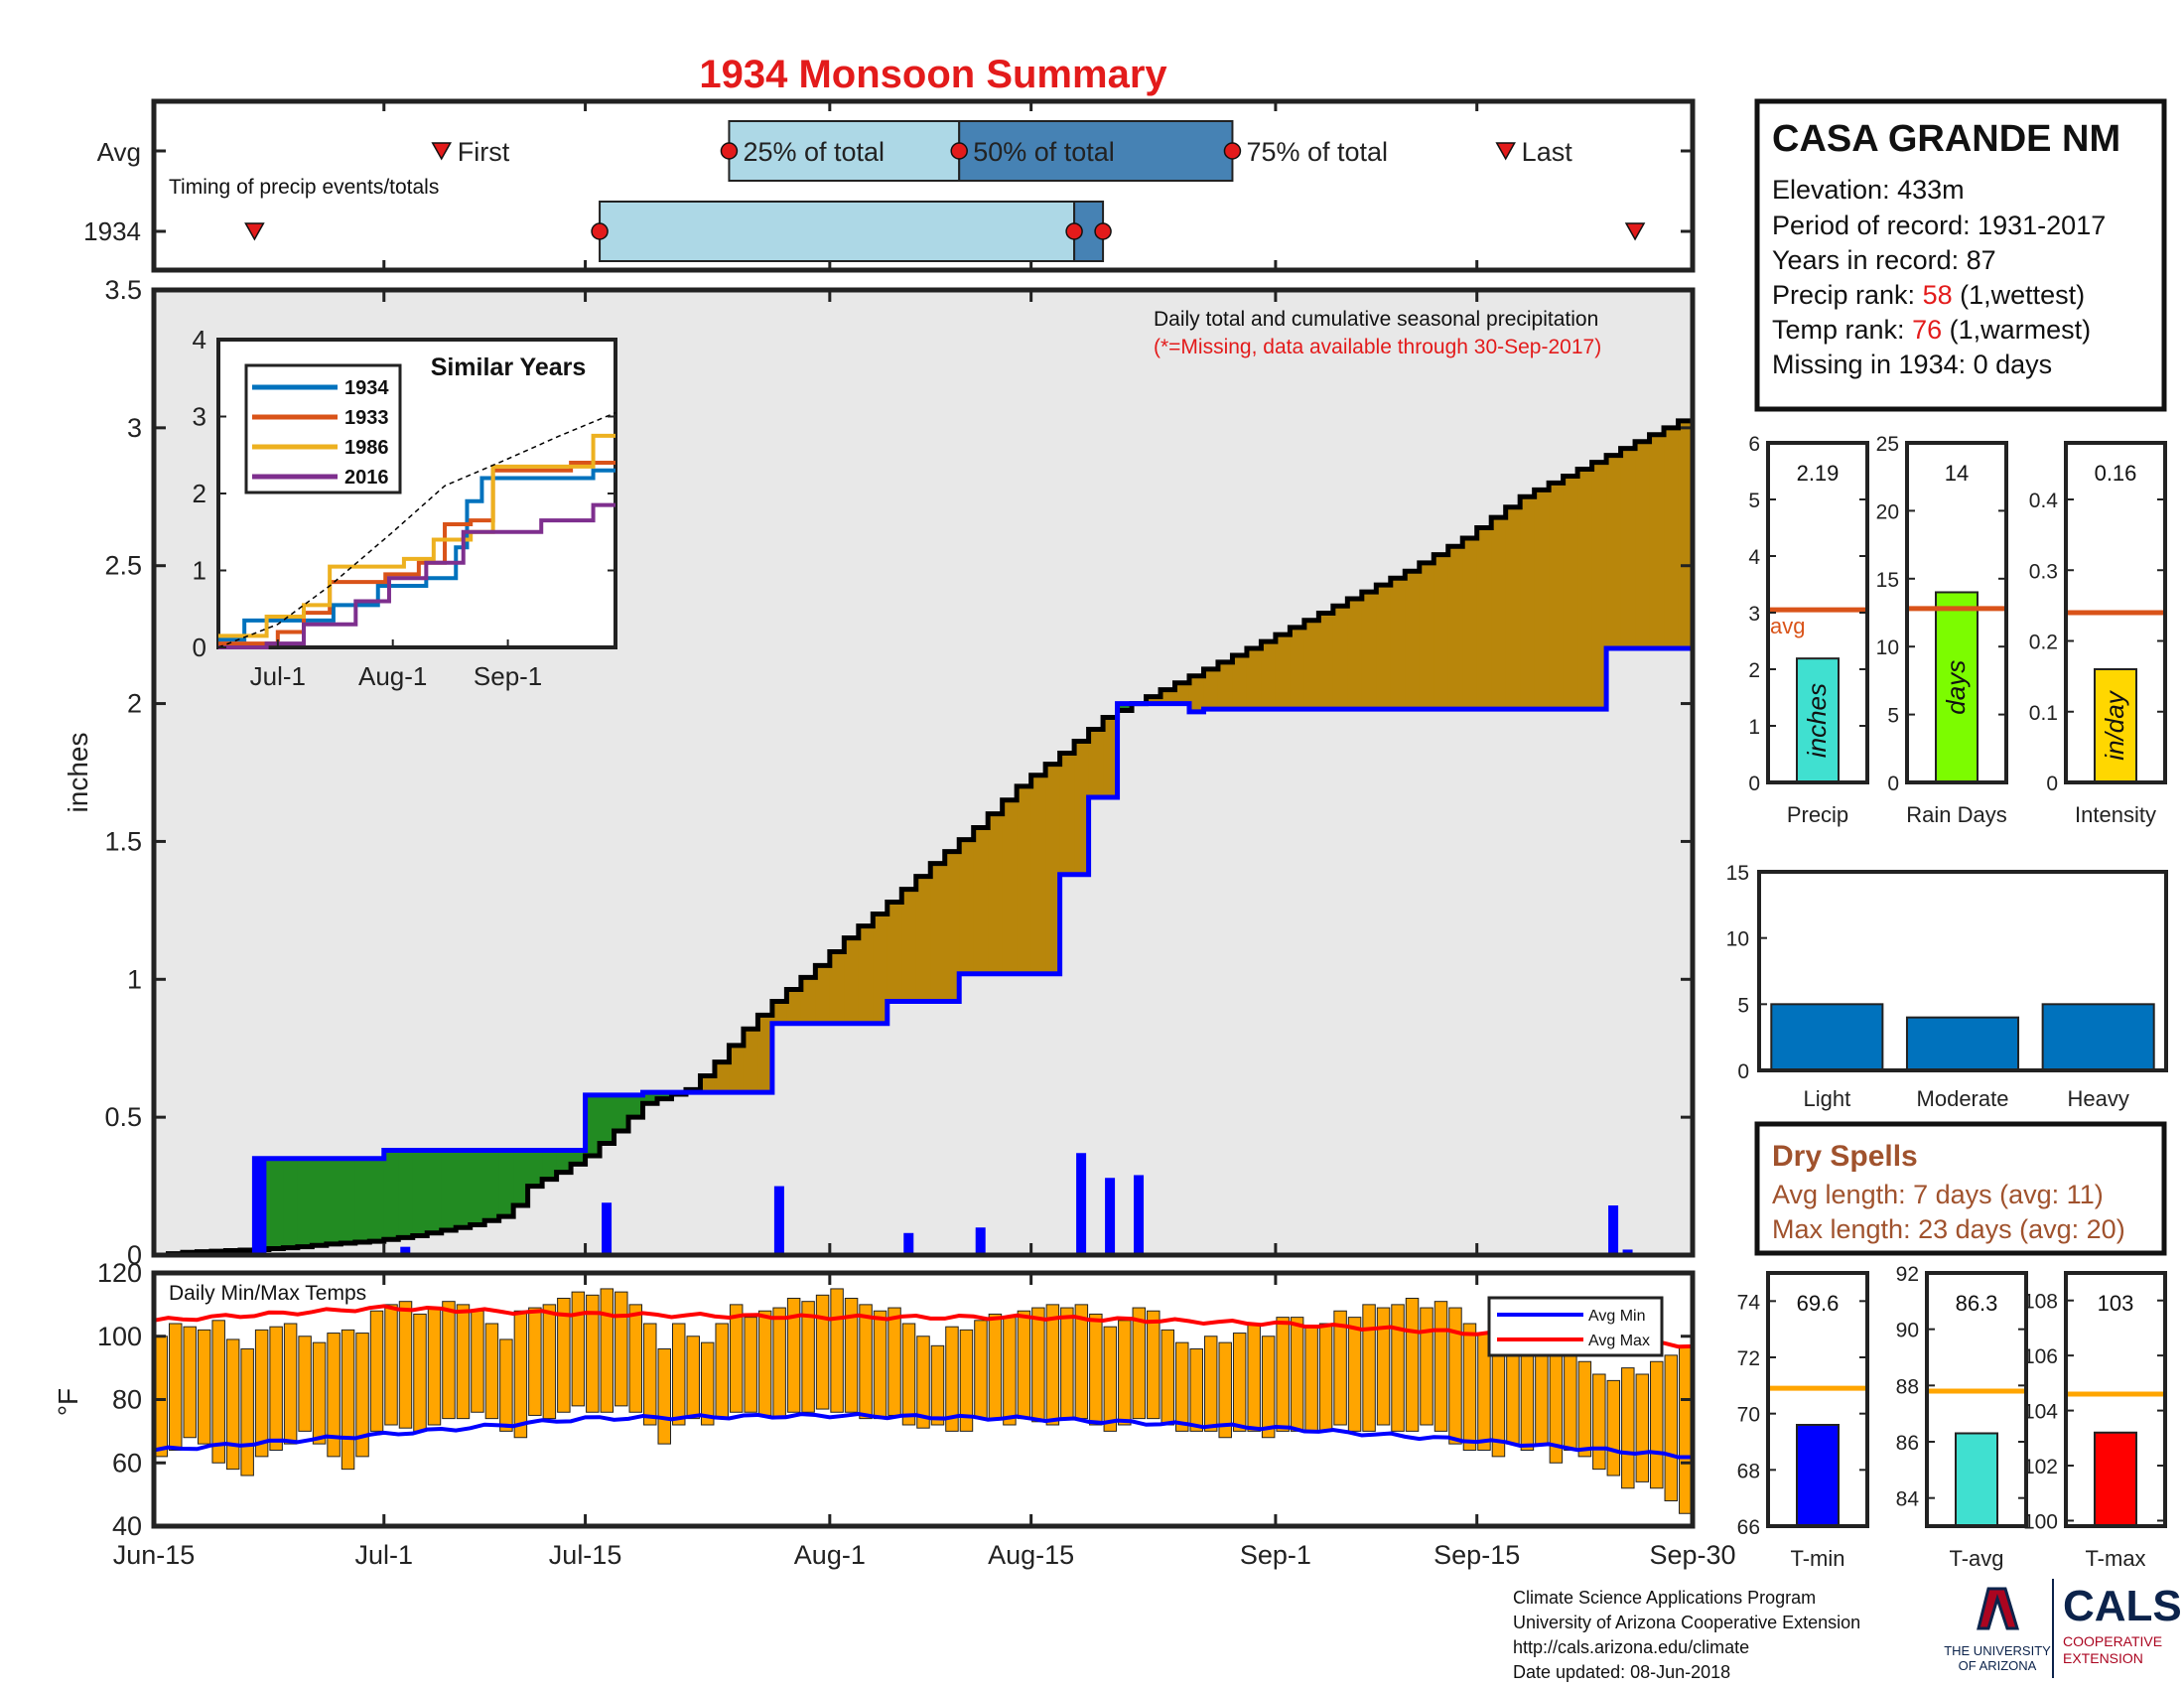  What do you see at coordinates (1754, 614) in the screenshot?
I see `precip-total-ytick-label: 3` at bounding box center [1754, 614].